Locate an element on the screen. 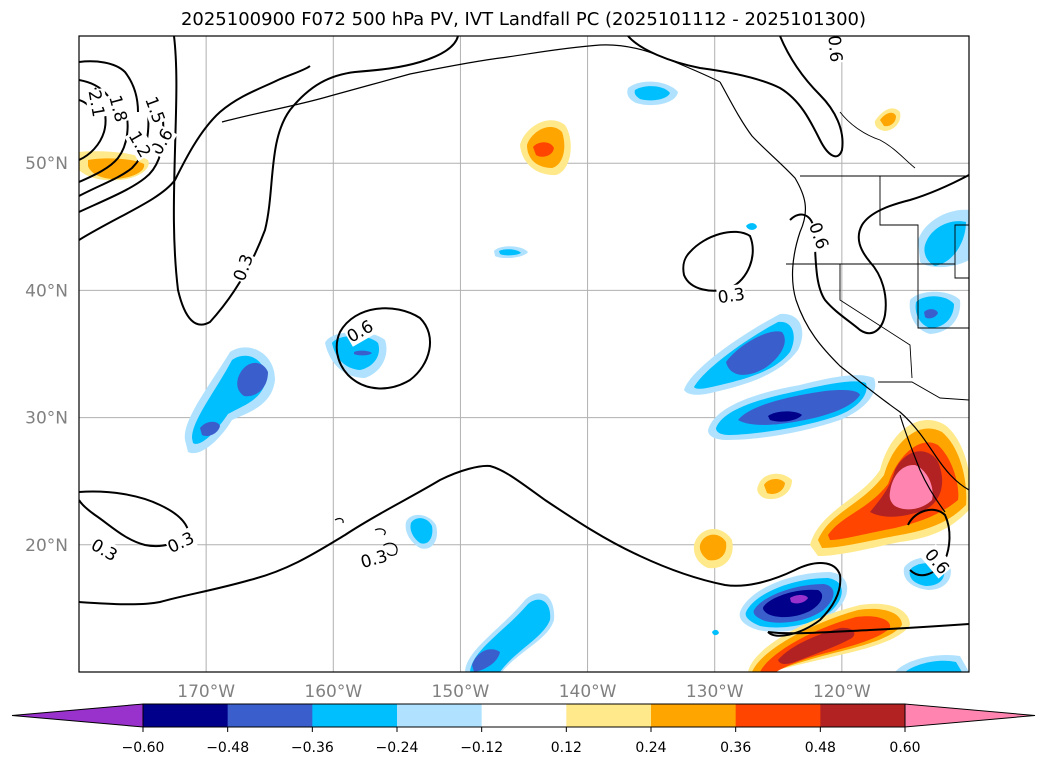 Image resolution: width=1047 pixels, height=765 pixels. lon-tick-label: 140°W is located at coordinates (588, 692).